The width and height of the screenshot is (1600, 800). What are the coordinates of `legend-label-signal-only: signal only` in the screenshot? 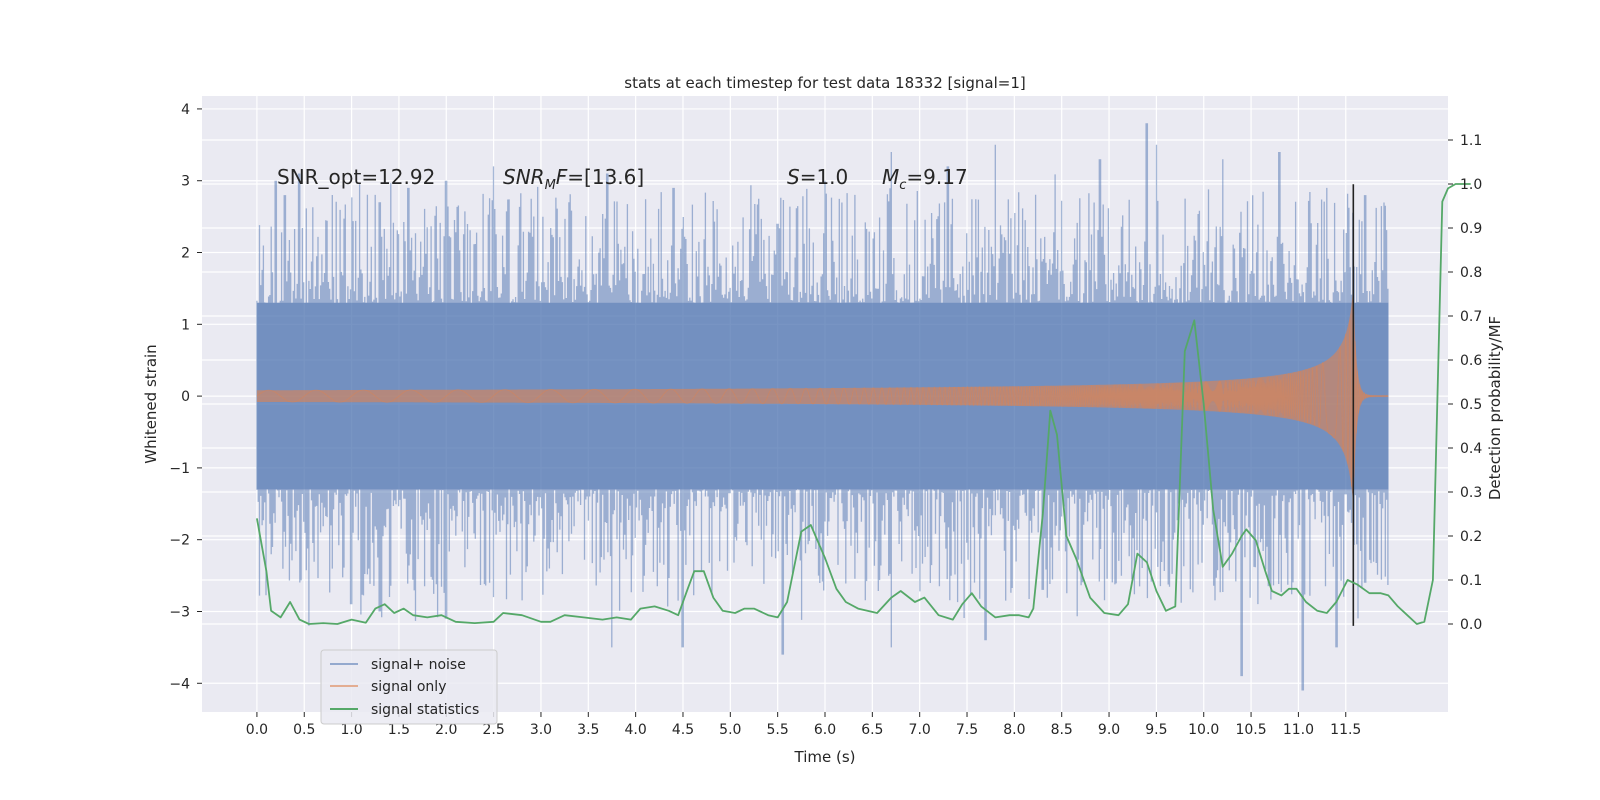 It's located at (408, 687).